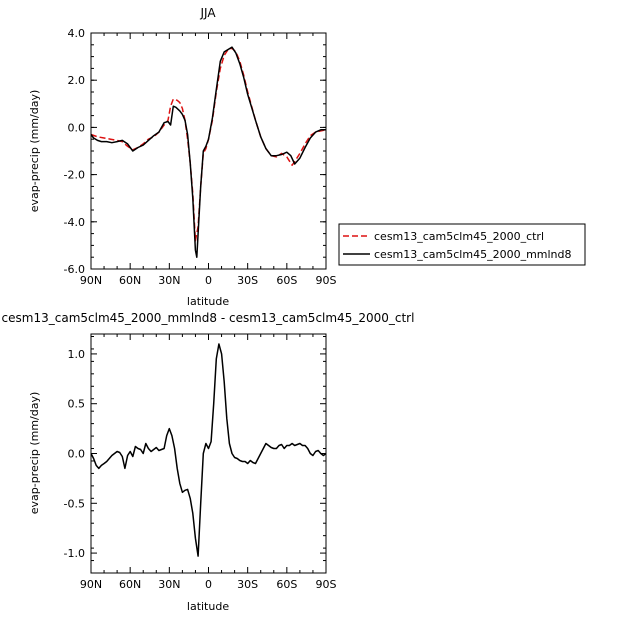 This screenshot has width=618, height=618. I want to click on bot-x-tick-label: 90N, so click(91, 584).